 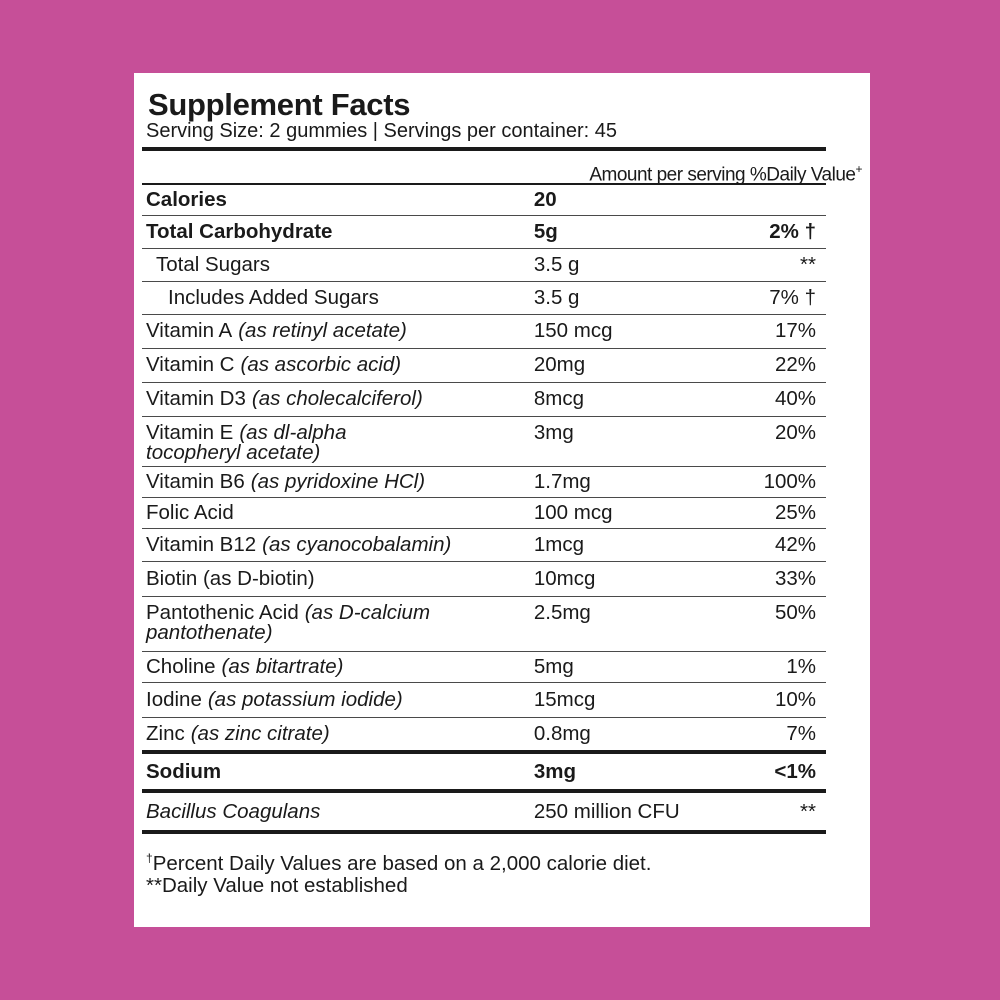 What do you see at coordinates (165, 733) in the screenshot?
I see `nutrient-name: Zinc` at bounding box center [165, 733].